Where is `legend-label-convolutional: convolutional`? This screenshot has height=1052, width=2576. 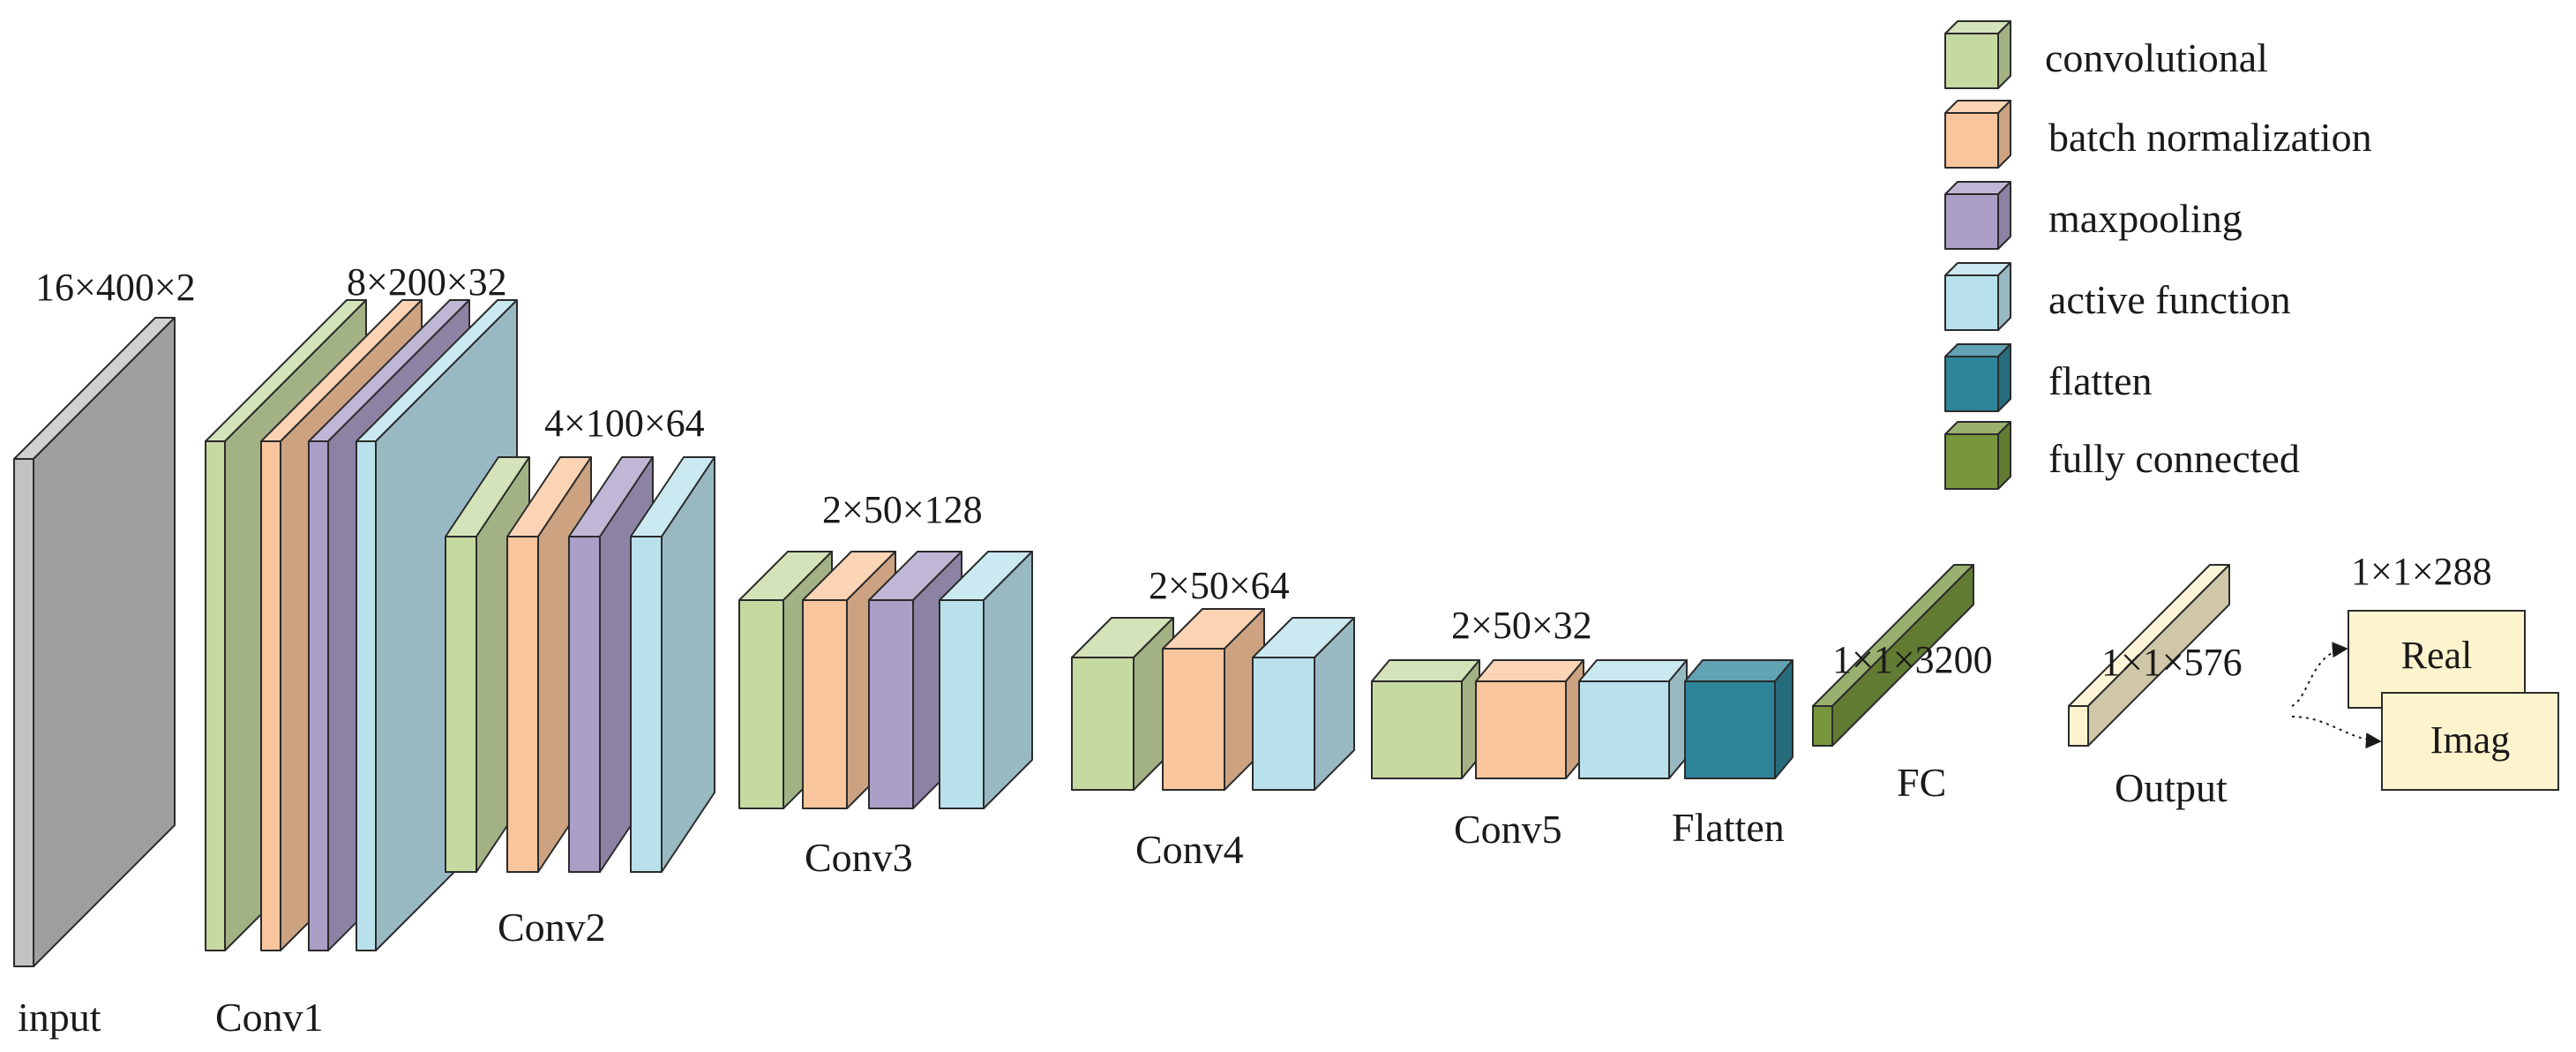 legend-label-convolutional: convolutional is located at coordinates (2156, 57).